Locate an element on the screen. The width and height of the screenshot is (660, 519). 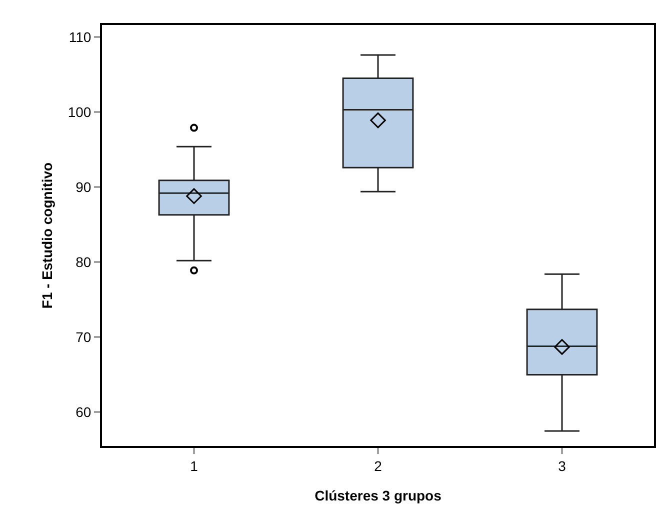
y-axis-title: F1 - Estudio cognitivo is located at coordinates (46, 235).